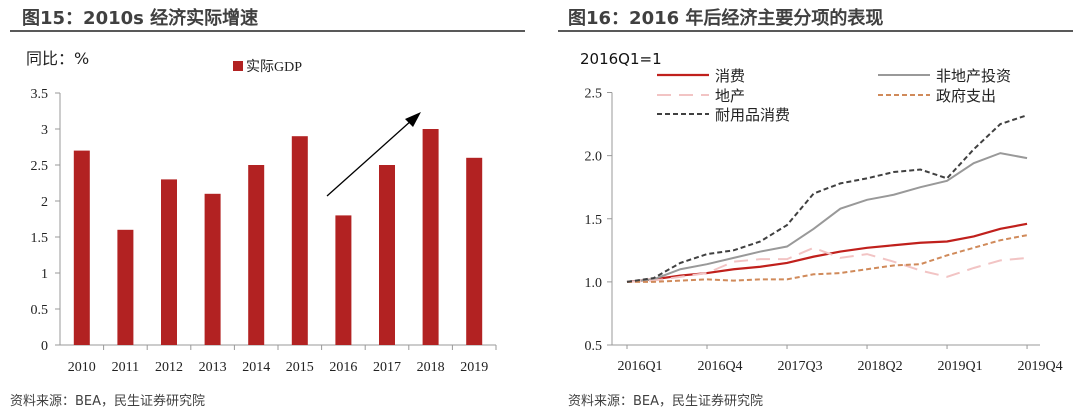 This screenshot has height=417, width=1080. I want to click on y-axis-label: 2016Q1=1, so click(621, 59).